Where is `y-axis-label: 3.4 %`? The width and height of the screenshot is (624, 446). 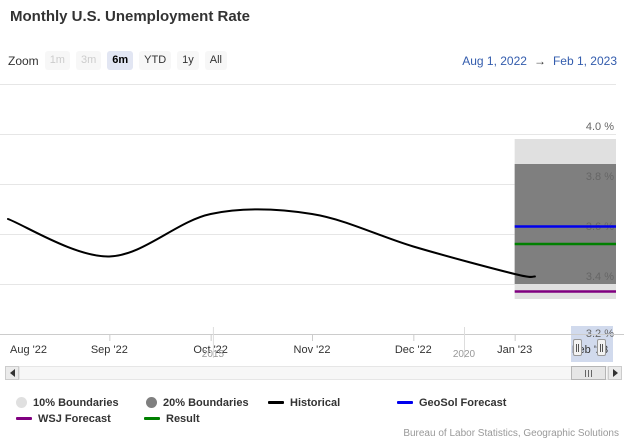
y-axis-label: 3.4 % is located at coordinates (600, 277).